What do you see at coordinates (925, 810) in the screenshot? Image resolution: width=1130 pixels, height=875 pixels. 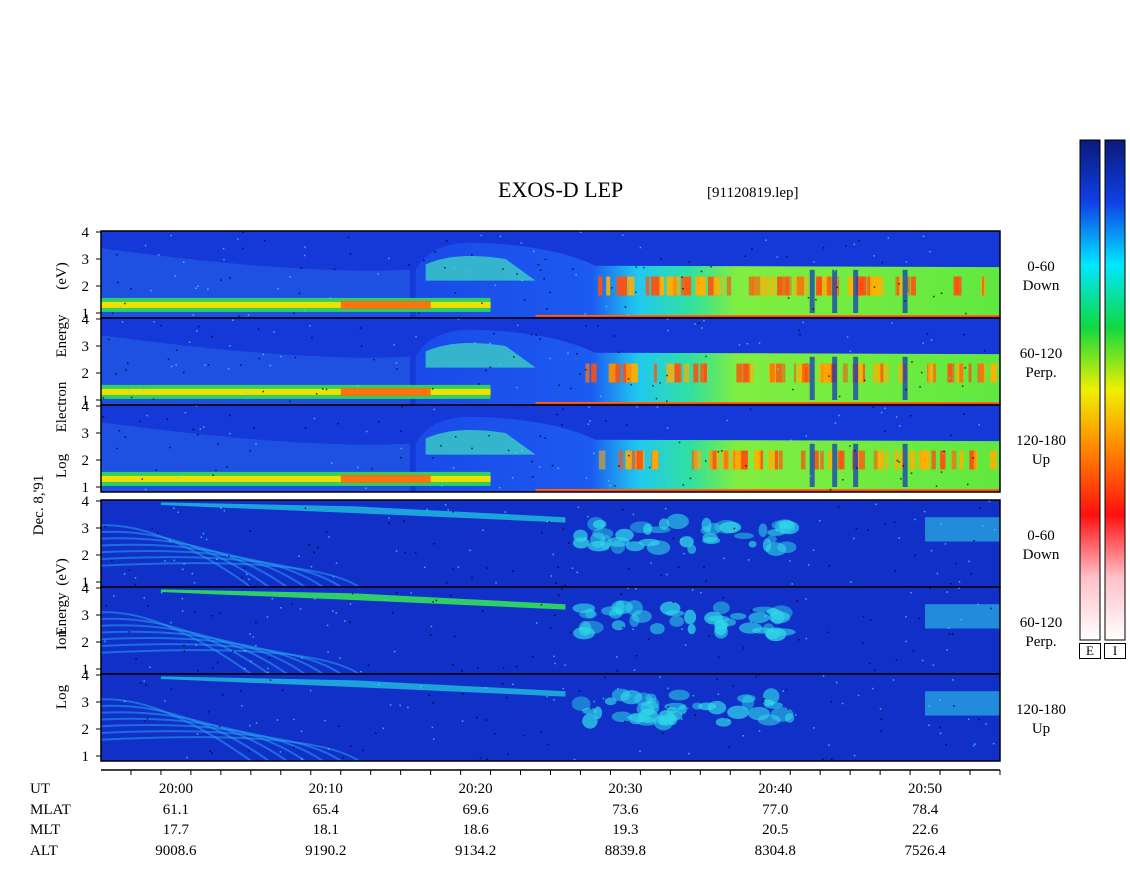 I see `orbit-value: 78.4` at bounding box center [925, 810].